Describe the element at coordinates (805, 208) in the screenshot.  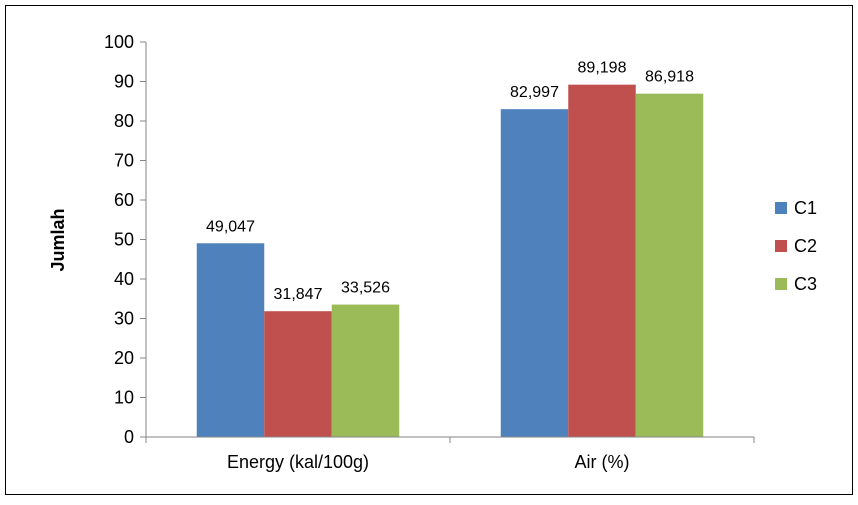
I see `legend-label: C1` at that location.